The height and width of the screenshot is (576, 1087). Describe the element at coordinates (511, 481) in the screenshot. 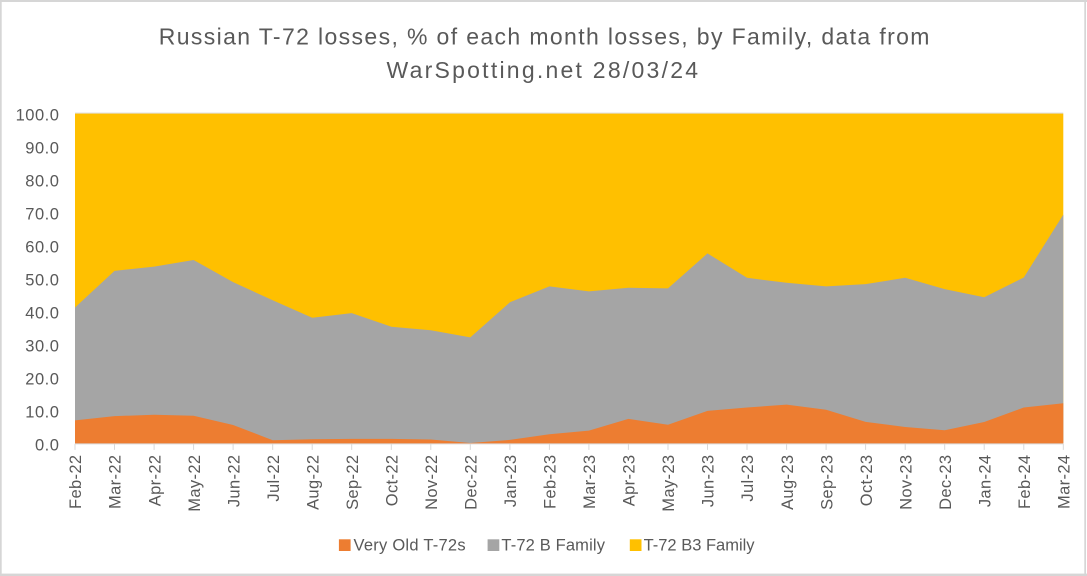

I see `svg-text: Jan-23` at that location.